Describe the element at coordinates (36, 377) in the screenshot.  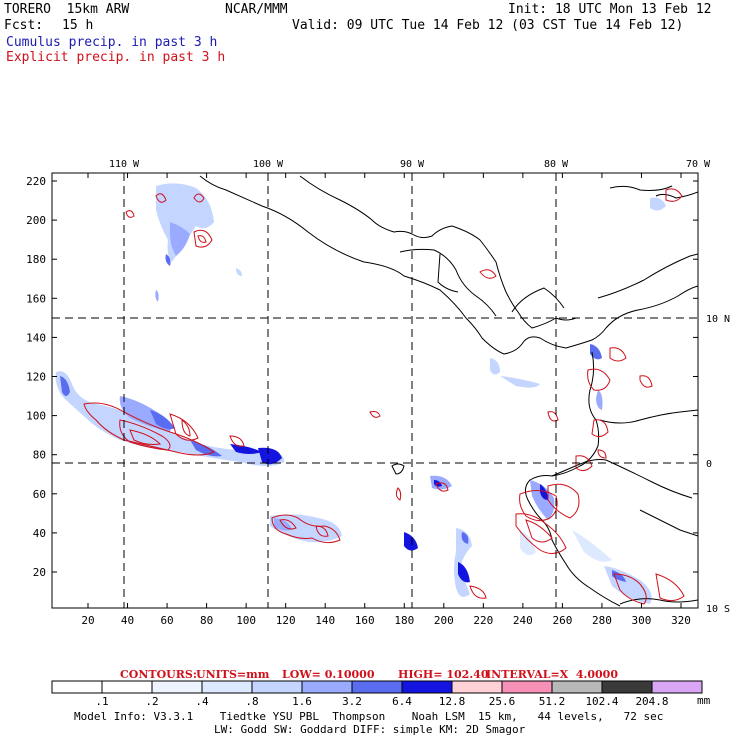
I see `y-tick-label: 120` at that location.